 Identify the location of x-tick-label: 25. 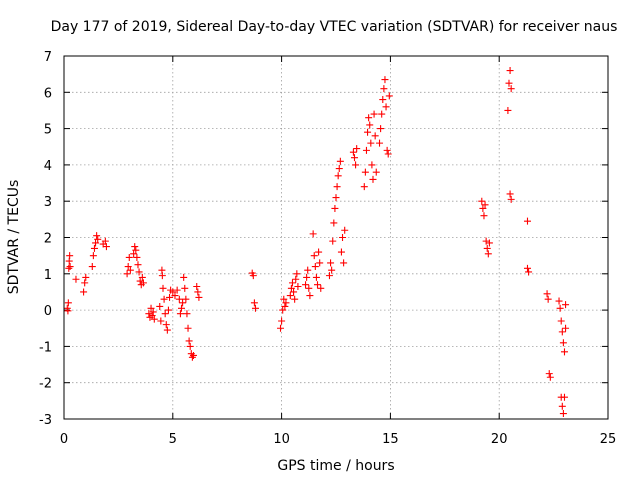
(608, 439).